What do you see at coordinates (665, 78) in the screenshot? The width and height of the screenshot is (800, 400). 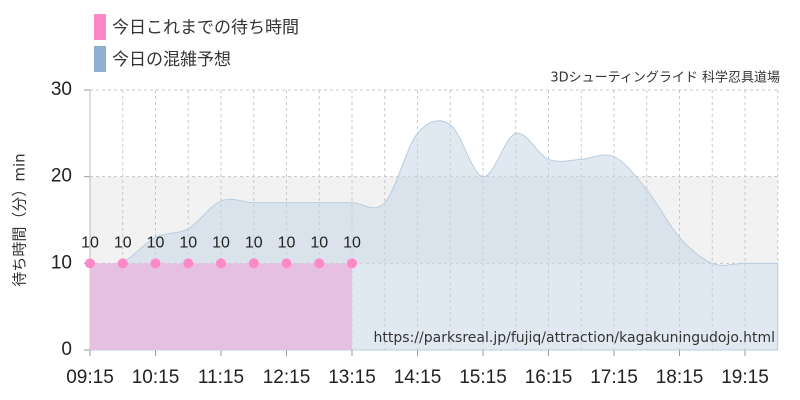 I see `subtitle: 3Dシューティングライド 科学忍具道場` at bounding box center [665, 78].